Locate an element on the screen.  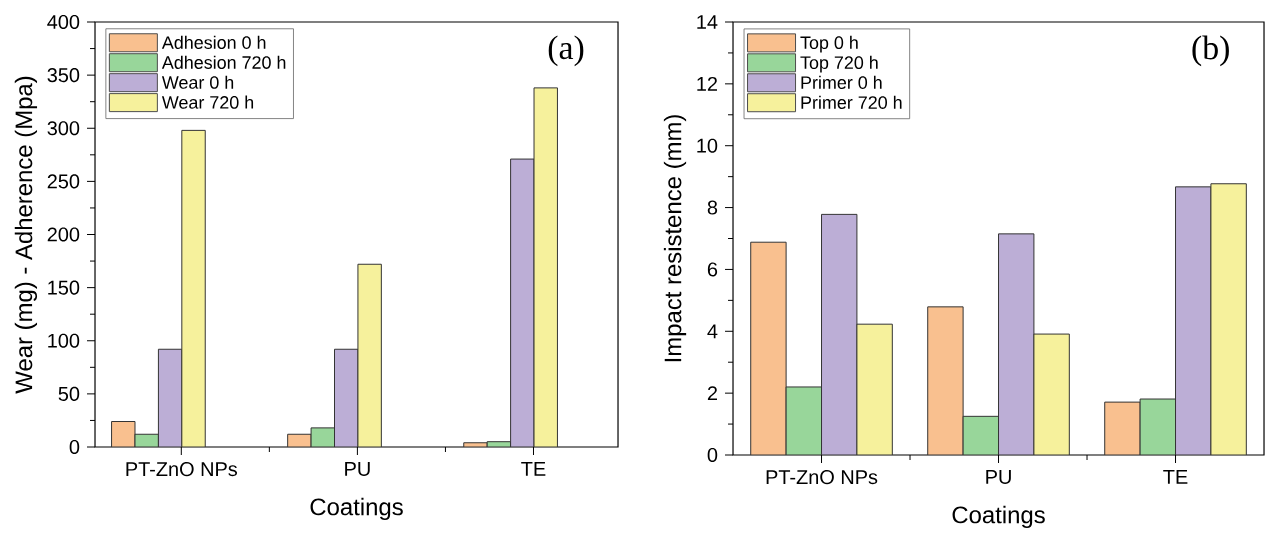
y-tick-label: 300 is located at coordinates (63, 128).